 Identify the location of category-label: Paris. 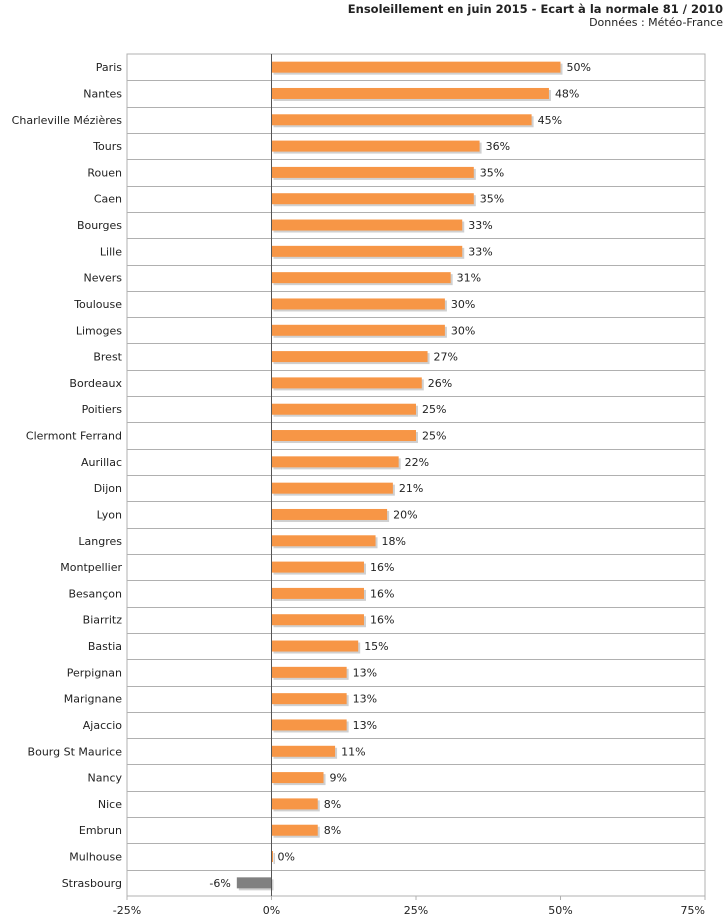
(109, 67).